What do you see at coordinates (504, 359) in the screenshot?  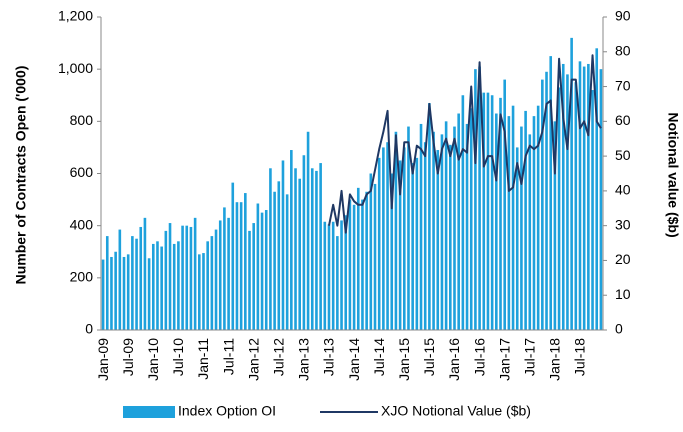 I see `x-tick-label: Jan-17` at bounding box center [504, 359].